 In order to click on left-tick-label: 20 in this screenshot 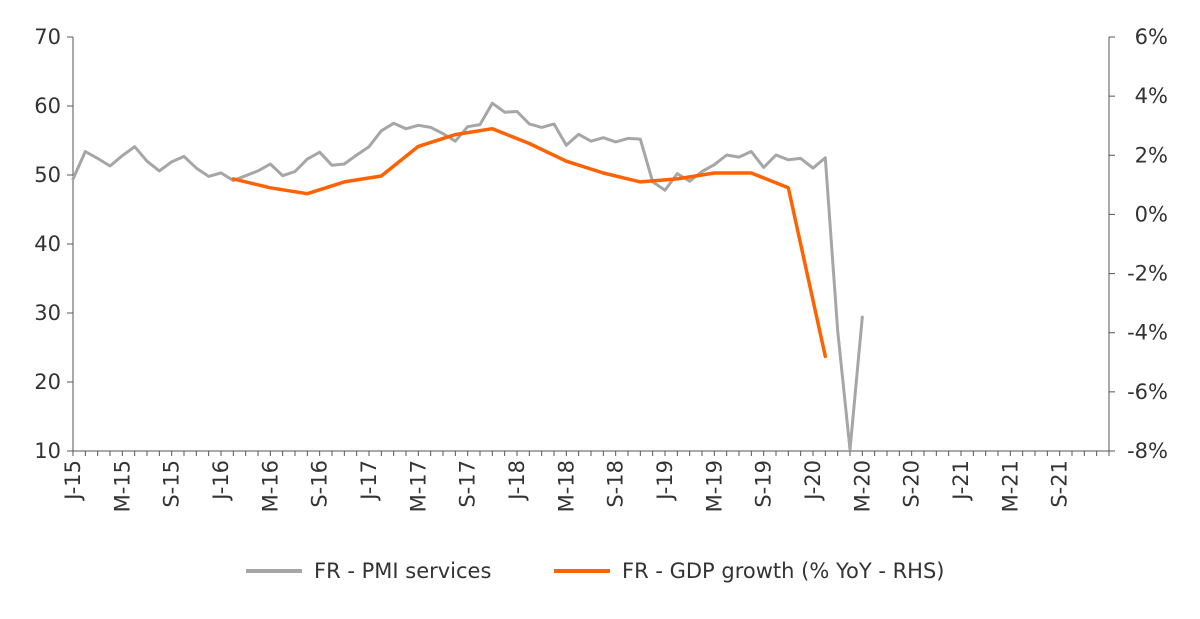, I will do `click(47, 382)`.